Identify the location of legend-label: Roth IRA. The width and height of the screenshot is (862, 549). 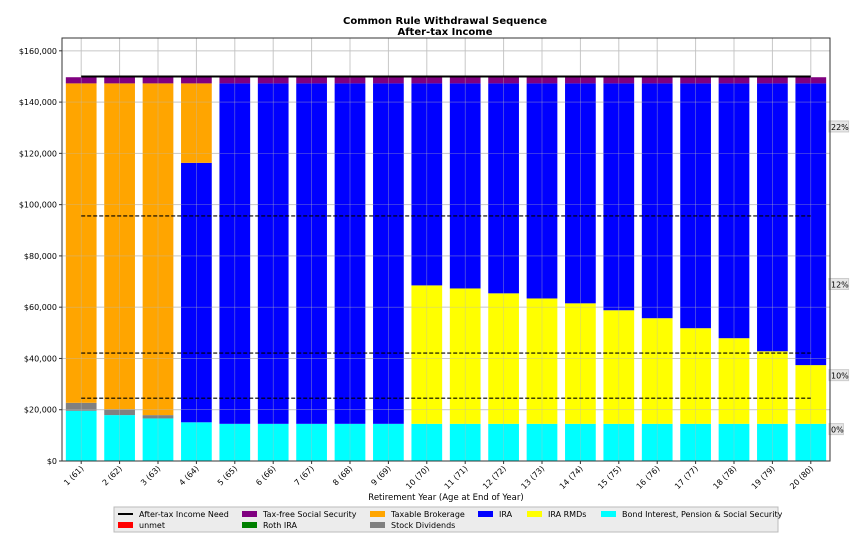
(280, 525).